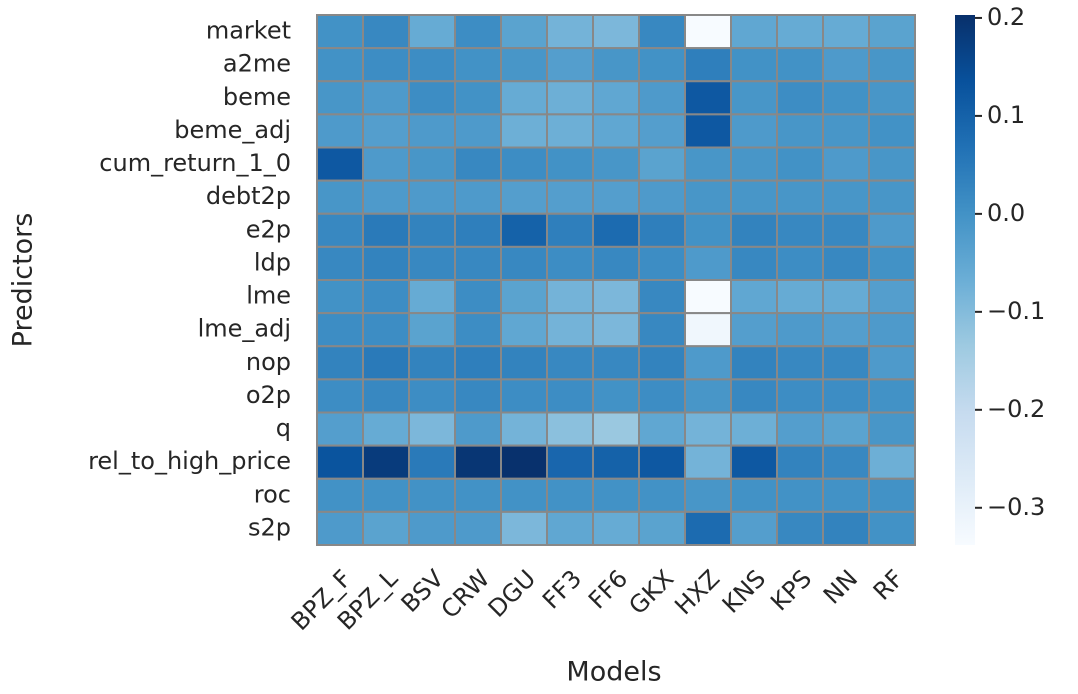  What do you see at coordinates (512, 593) in the screenshot?
I see `x-tick-label: DGU` at bounding box center [512, 593].